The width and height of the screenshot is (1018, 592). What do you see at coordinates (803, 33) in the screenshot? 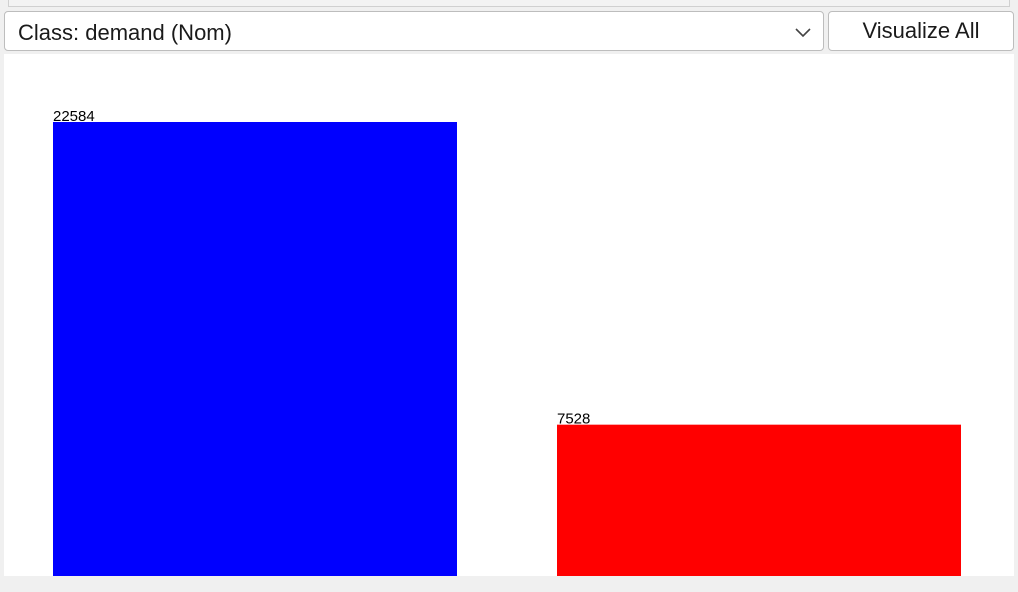
I see `chevron-down-icon` at bounding box center [803, 33].